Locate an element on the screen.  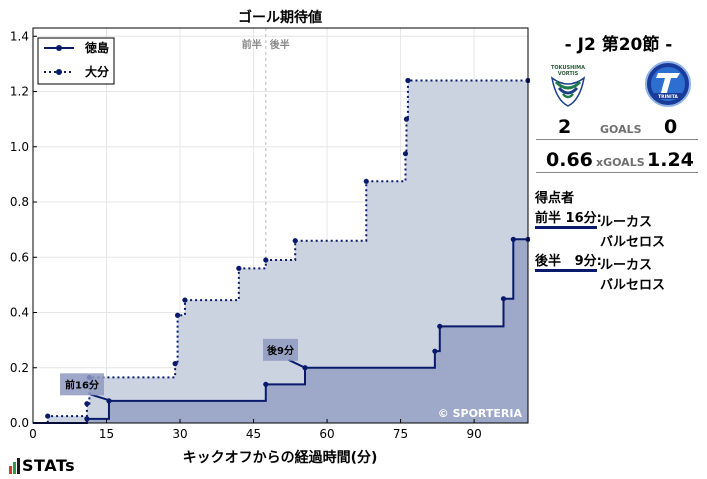
scorers-heading: 得点者 is located at coordinates (555, 198).